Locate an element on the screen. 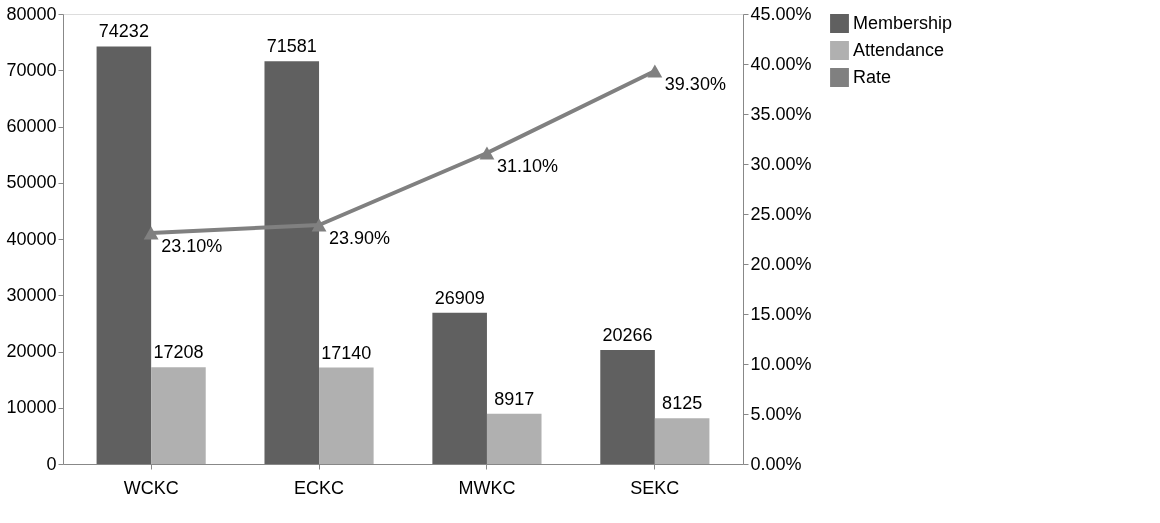  data-label: 23.10% is located at coordinates (192, 246).